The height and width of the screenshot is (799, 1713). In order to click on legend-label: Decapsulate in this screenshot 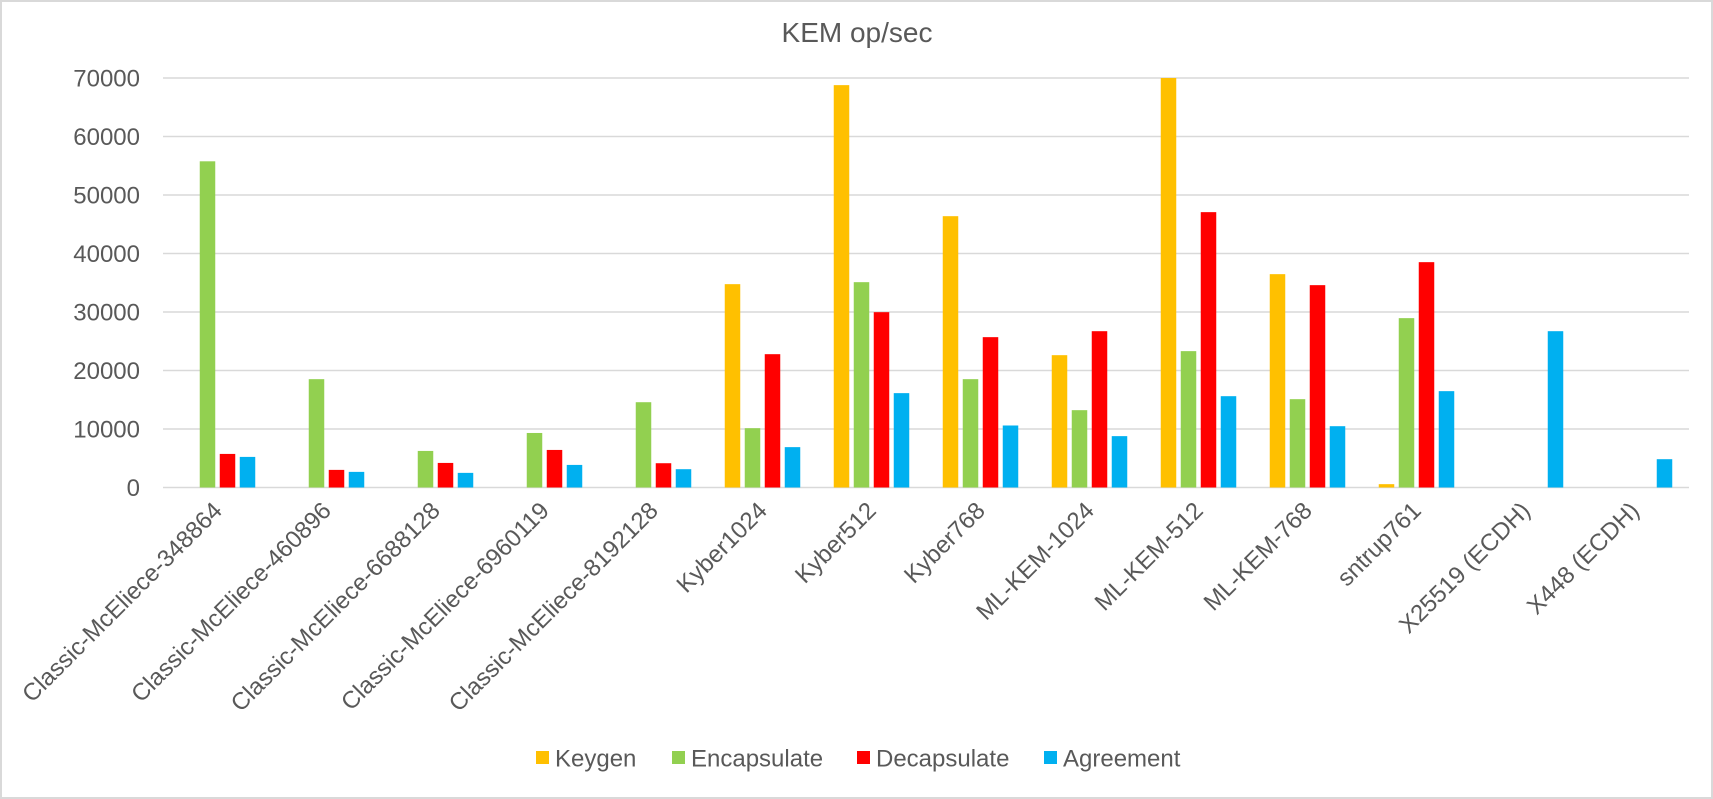, I will do `click(942, 759)`.